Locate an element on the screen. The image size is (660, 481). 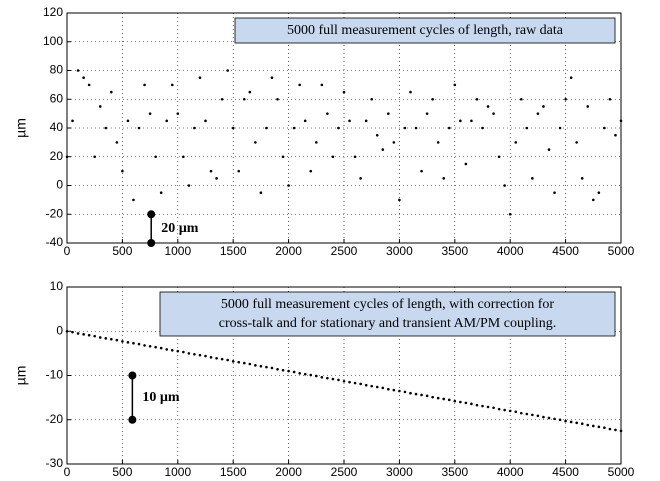
x-tick-label: 1000 is located at coordinates (177, 251).